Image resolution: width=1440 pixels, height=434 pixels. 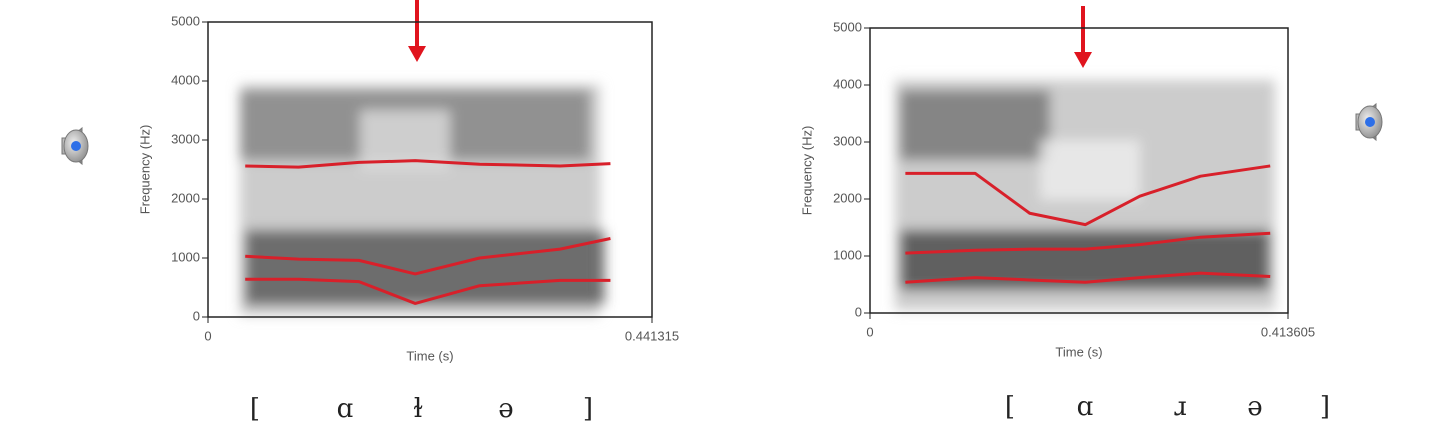 I want to click on x-tick-label: 0.413605, so click(x=1288, y=331).